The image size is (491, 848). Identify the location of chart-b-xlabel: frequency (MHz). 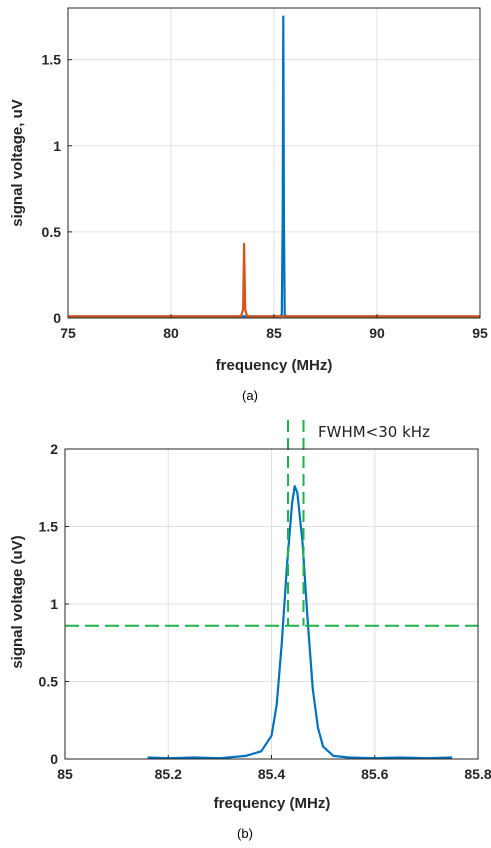
(272, 803).